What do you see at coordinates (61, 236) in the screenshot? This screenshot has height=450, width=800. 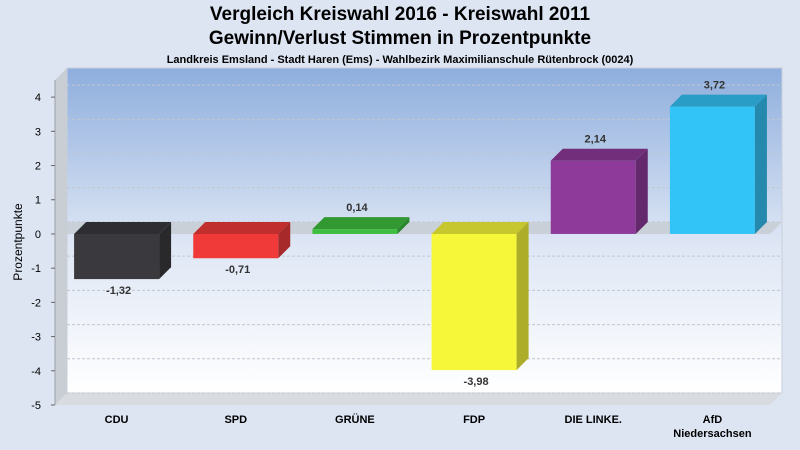 I see `plot-left-wall` at bounding box center [61, 236].